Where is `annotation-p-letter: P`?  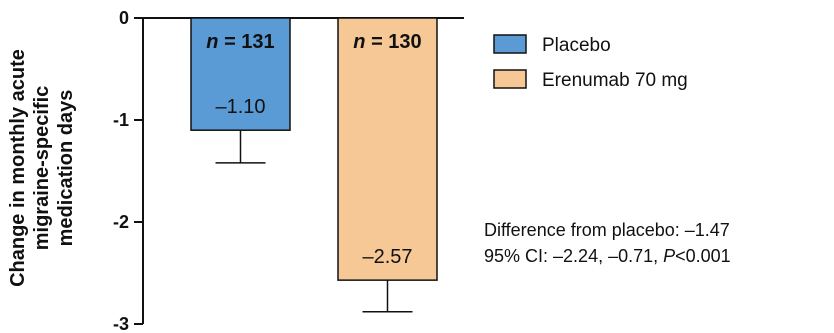 annotation-p-letter: P is located at coordinates (669, 256).